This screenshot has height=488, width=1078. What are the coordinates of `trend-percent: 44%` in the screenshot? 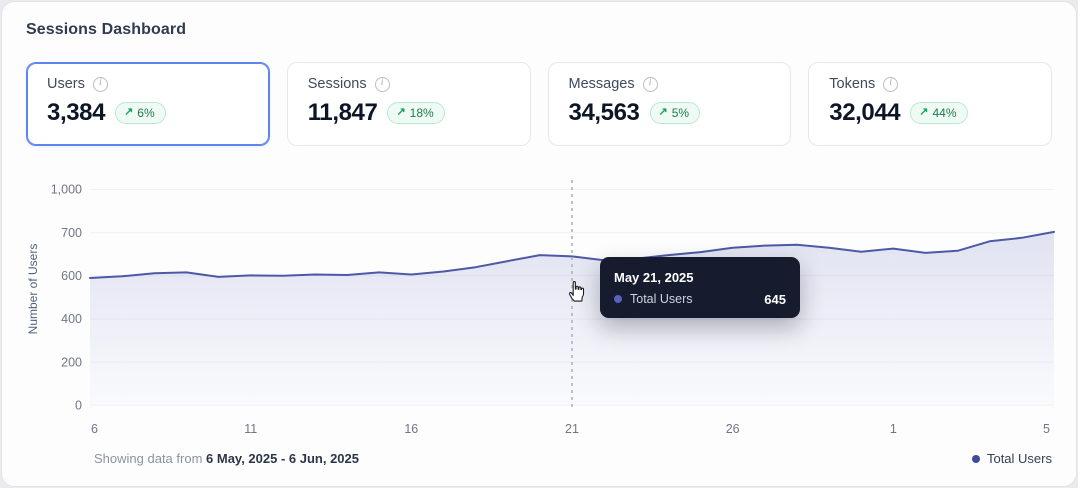 It's located at (944, 112).